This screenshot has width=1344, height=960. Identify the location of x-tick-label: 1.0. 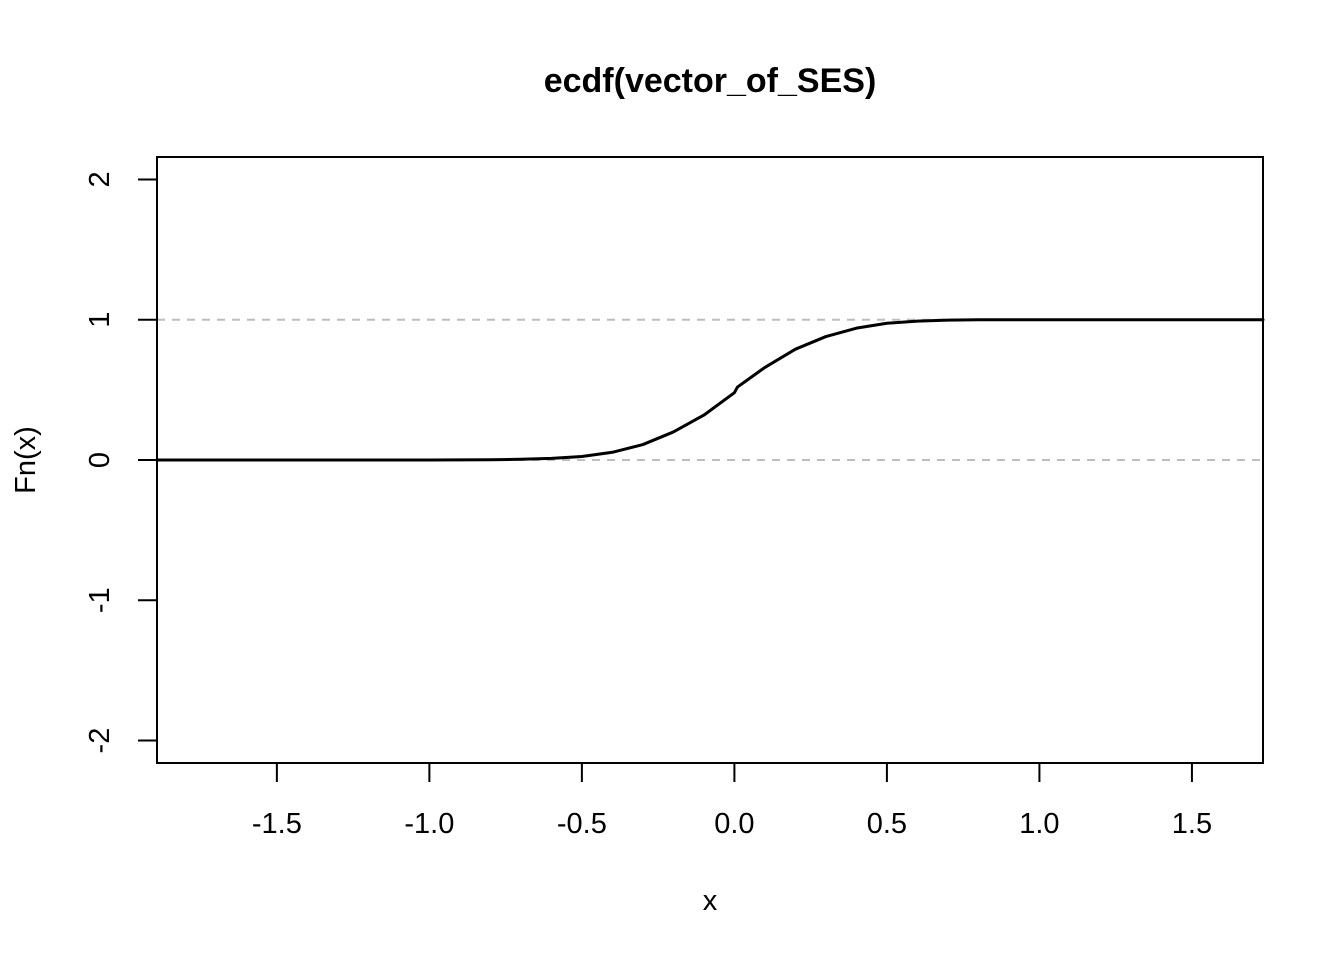
(1039, 824).